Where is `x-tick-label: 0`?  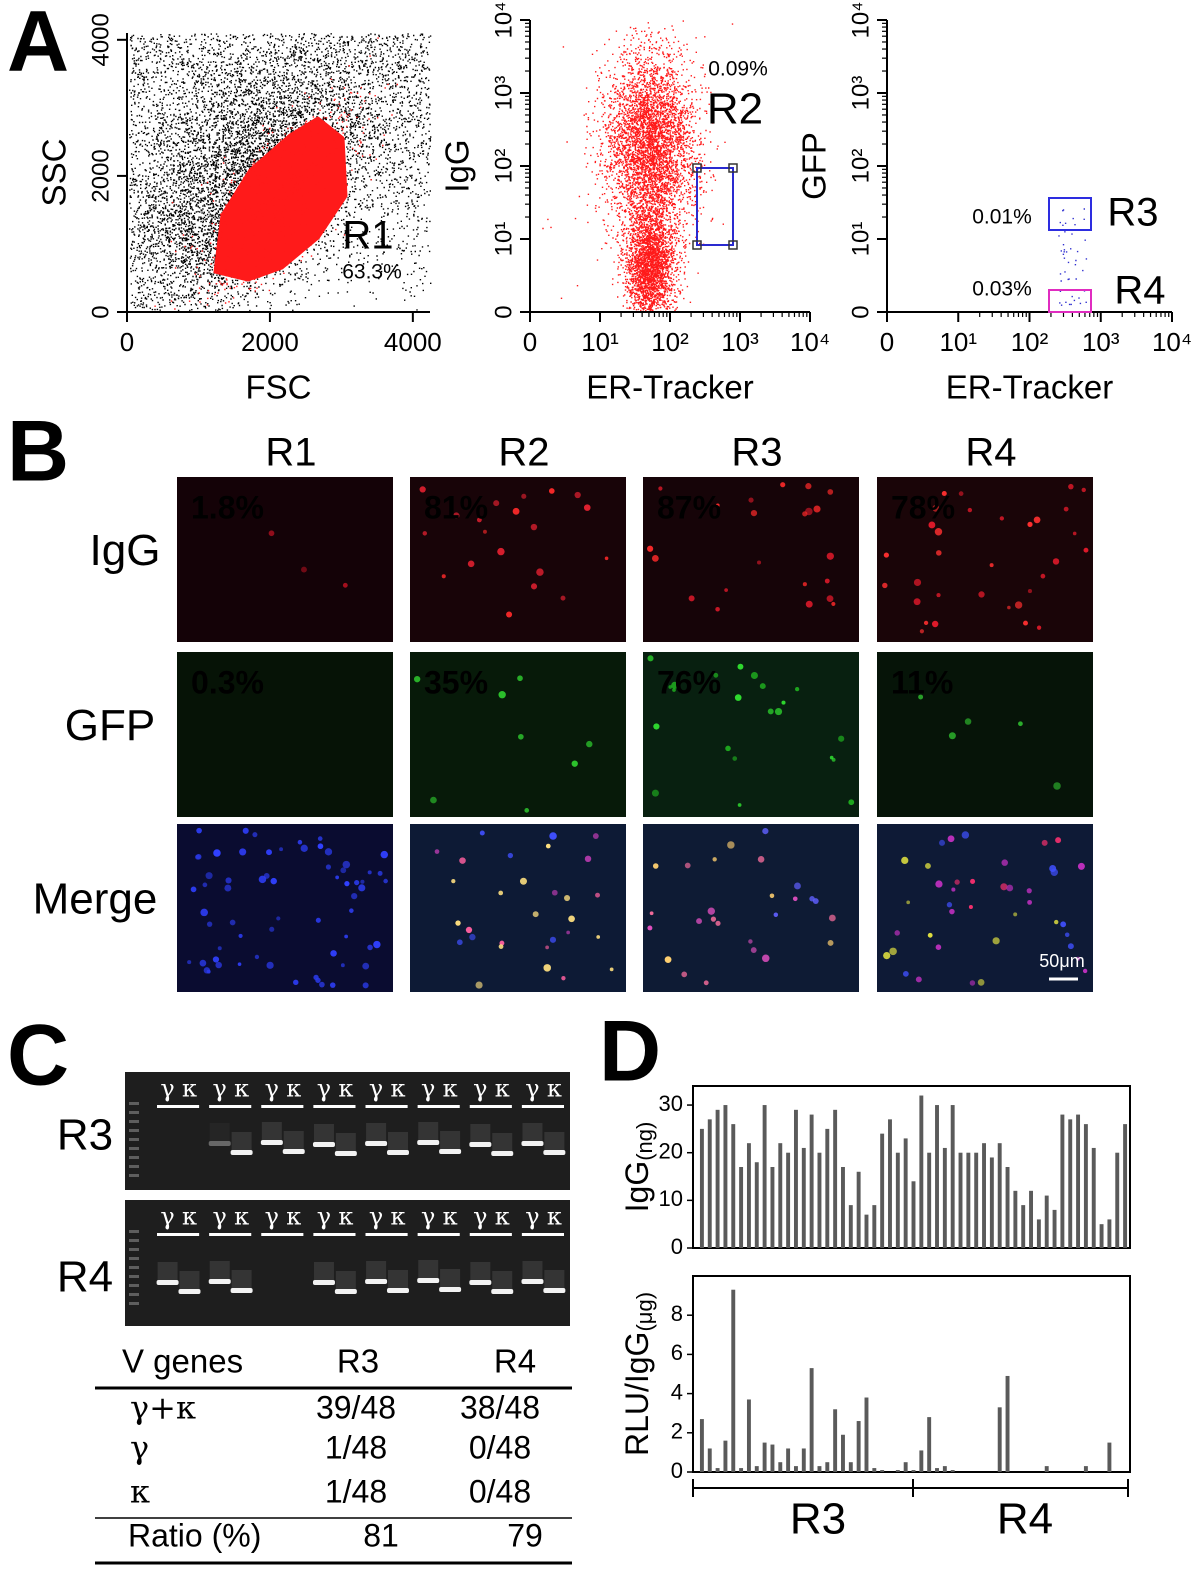 x-tick-label: 0 is located at coordinates (127, 342).